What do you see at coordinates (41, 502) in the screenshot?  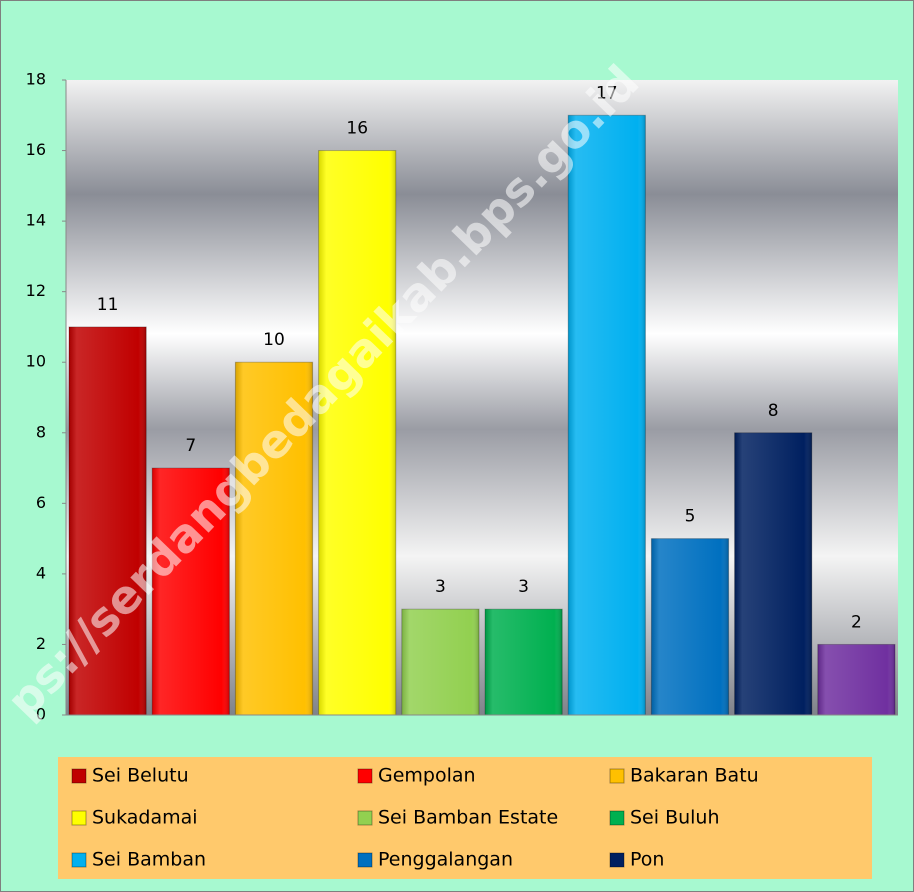 I see `y-tick-label: 6` at bounding box center [41, 502].